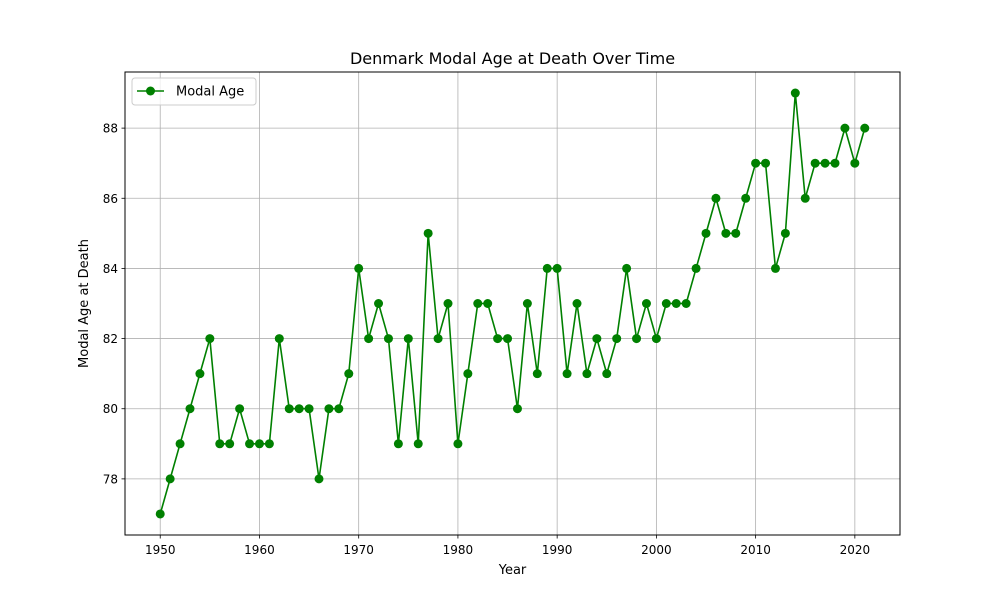  I want to click on x-tick-label: 2000, so click(656, 550).